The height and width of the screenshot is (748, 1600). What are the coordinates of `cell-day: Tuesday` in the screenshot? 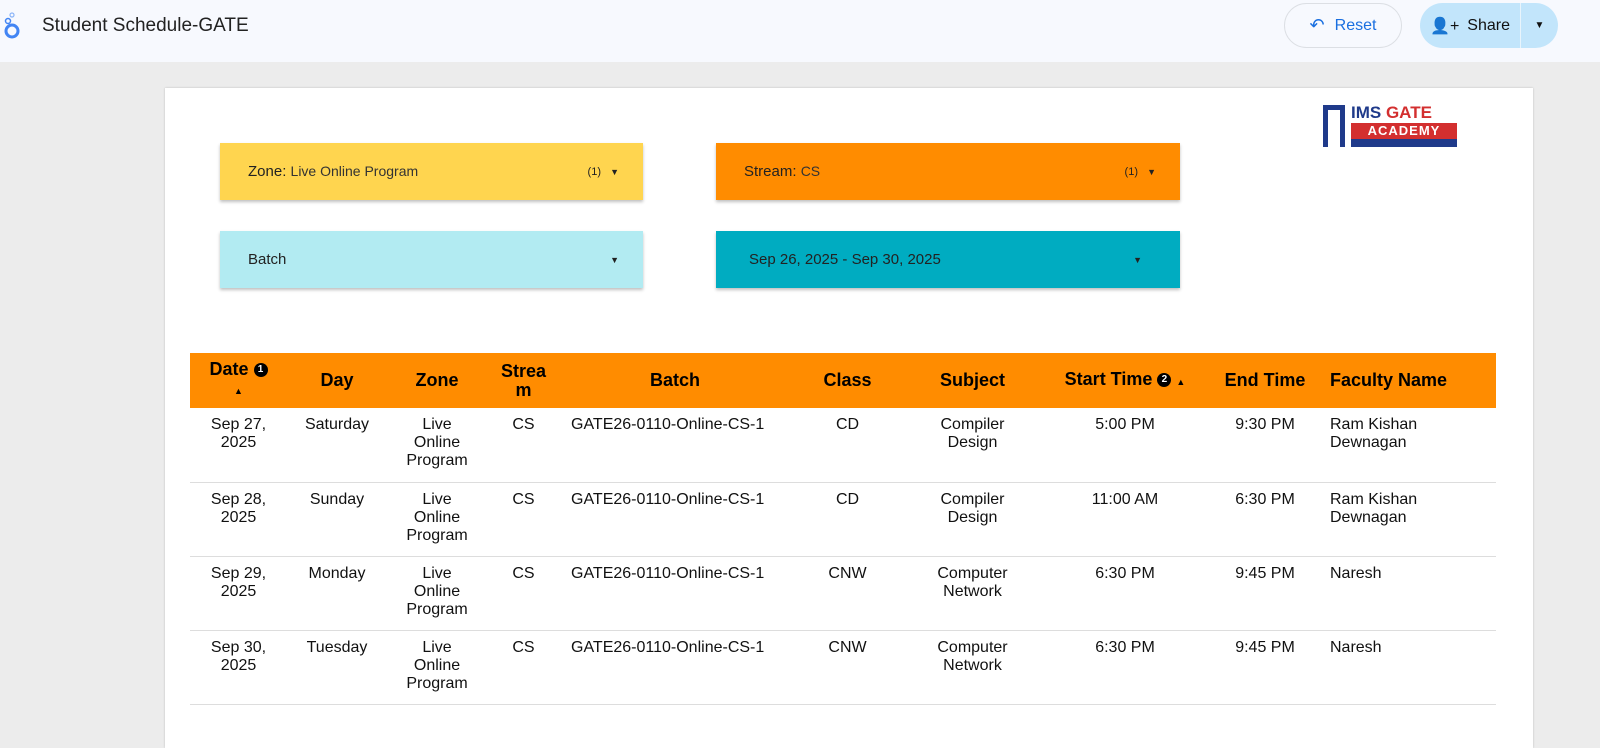 It's located at (337, 667).